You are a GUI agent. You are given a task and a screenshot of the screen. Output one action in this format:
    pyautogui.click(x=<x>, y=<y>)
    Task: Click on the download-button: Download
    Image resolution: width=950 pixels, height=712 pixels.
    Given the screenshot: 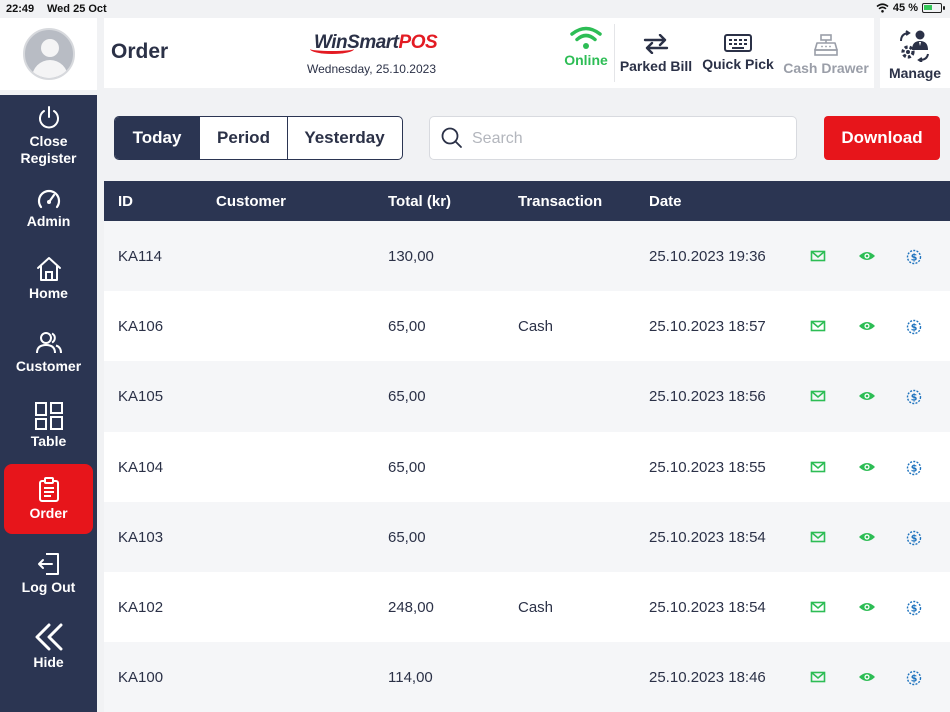 What is the action you would take?
    pyautogui.click(x=882, y=138)
    